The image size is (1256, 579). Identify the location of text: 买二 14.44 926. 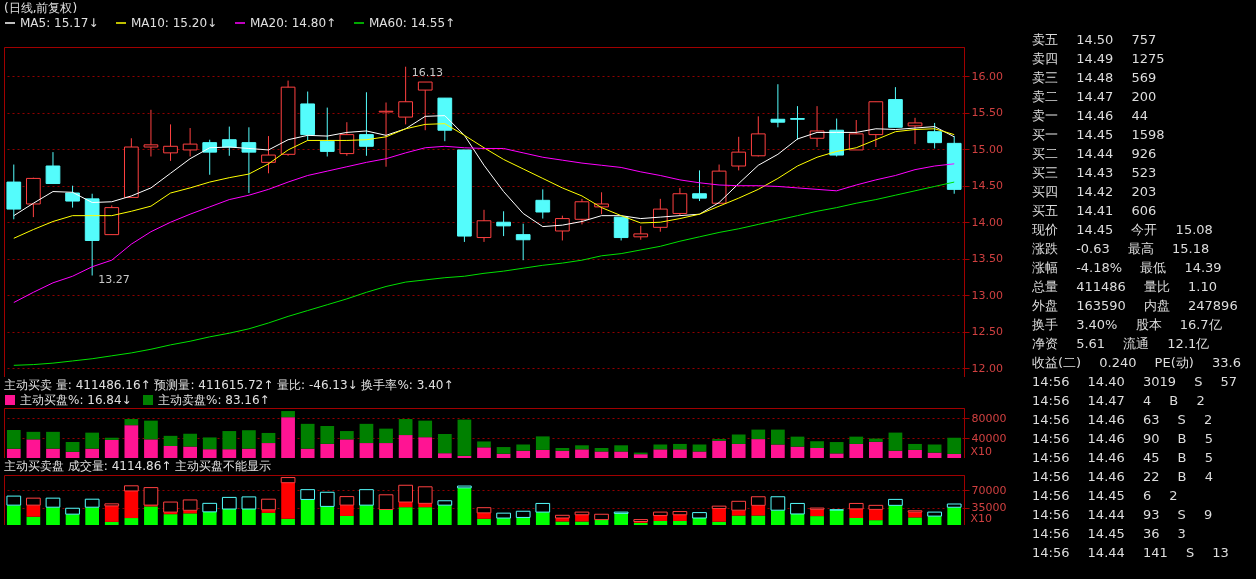
(1094, 153).